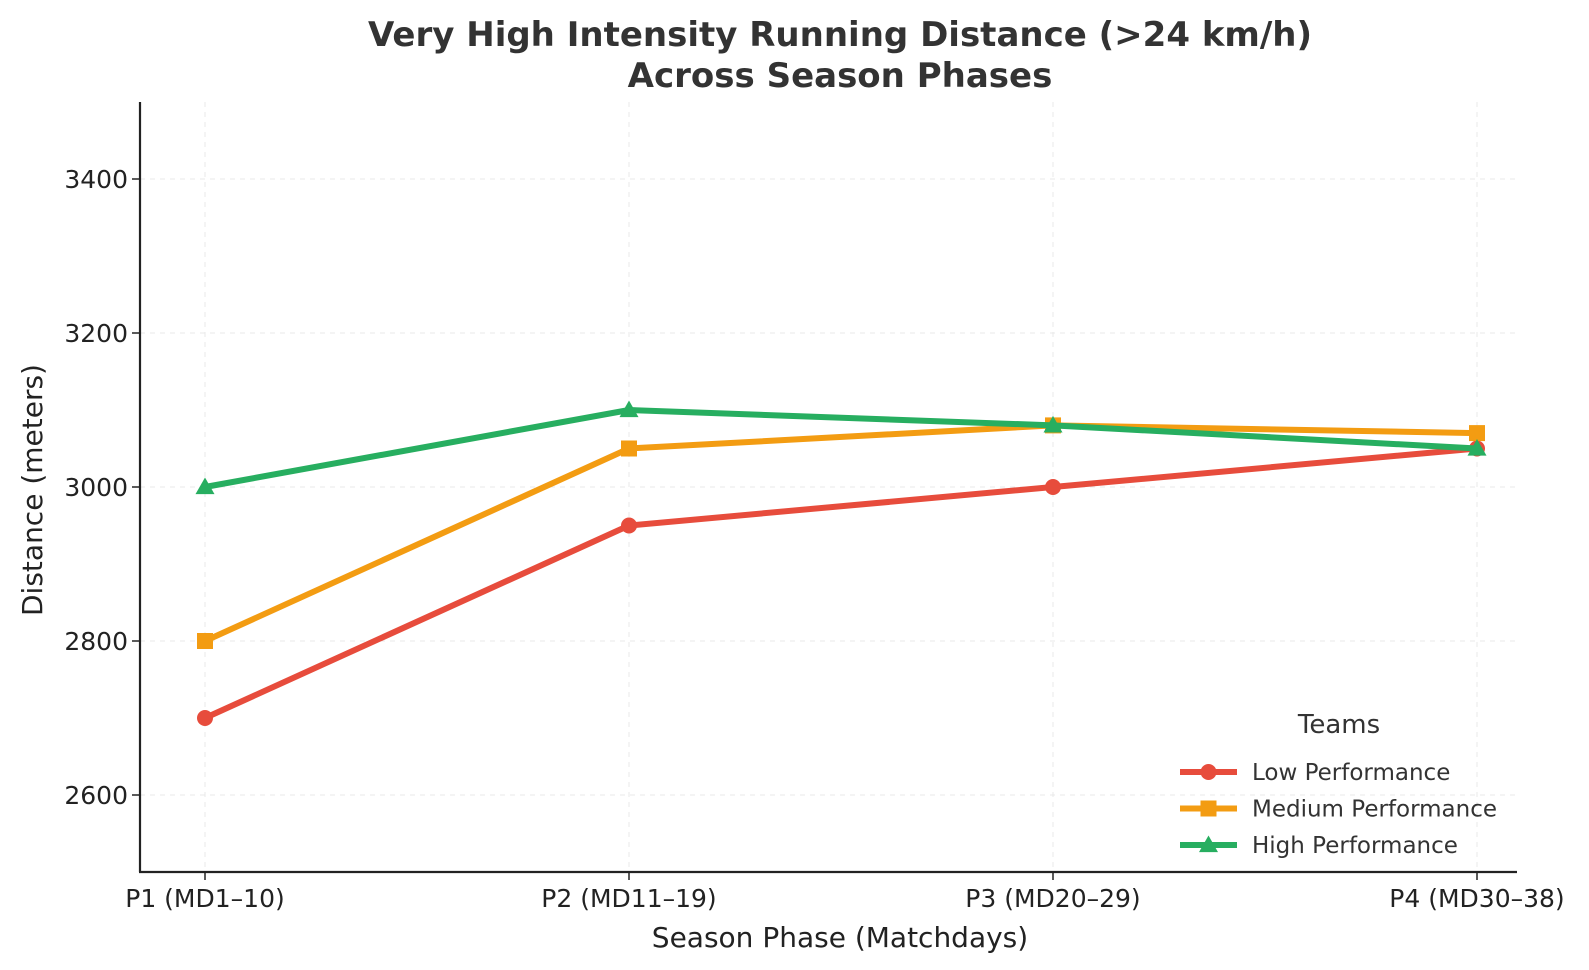 The width and height of the screenshot is (1589, 970). I want to click on legend-item-high-performance: High Performance, so click(1319, 846).